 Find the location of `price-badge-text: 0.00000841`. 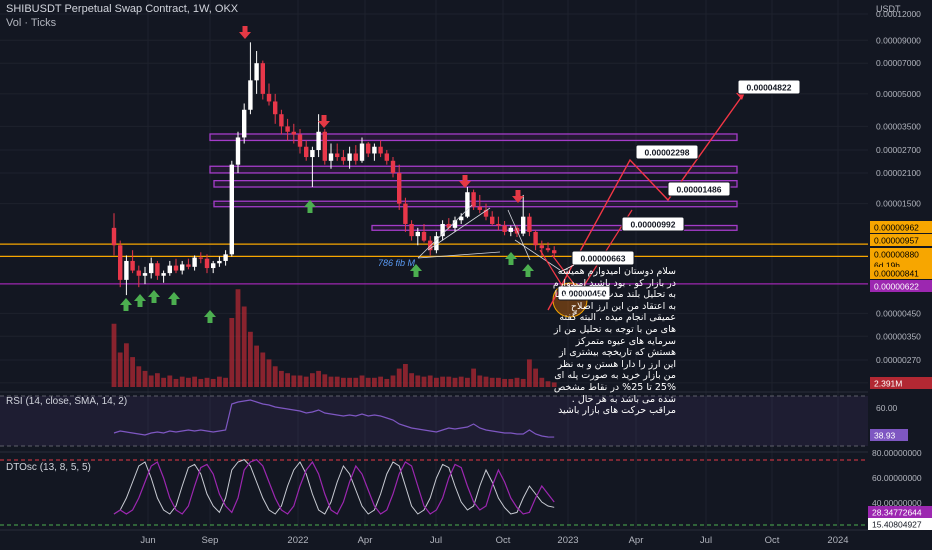

price-badge-text: 0.00000841 is located at coordinates (896, 274).